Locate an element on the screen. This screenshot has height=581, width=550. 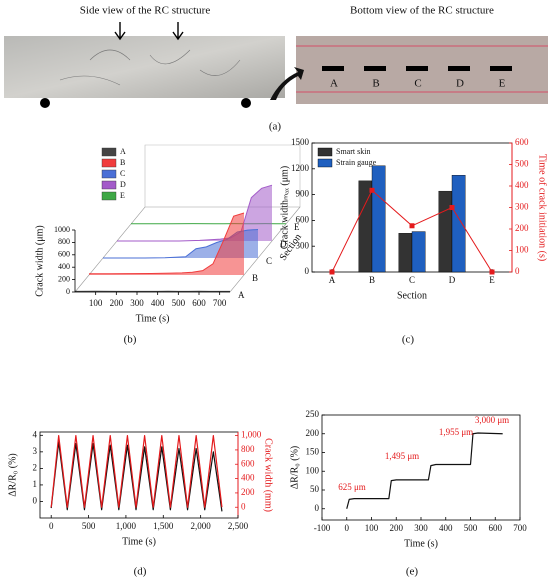
y-axis-label: Crack width (μm) is located at coordinates (39, 260).